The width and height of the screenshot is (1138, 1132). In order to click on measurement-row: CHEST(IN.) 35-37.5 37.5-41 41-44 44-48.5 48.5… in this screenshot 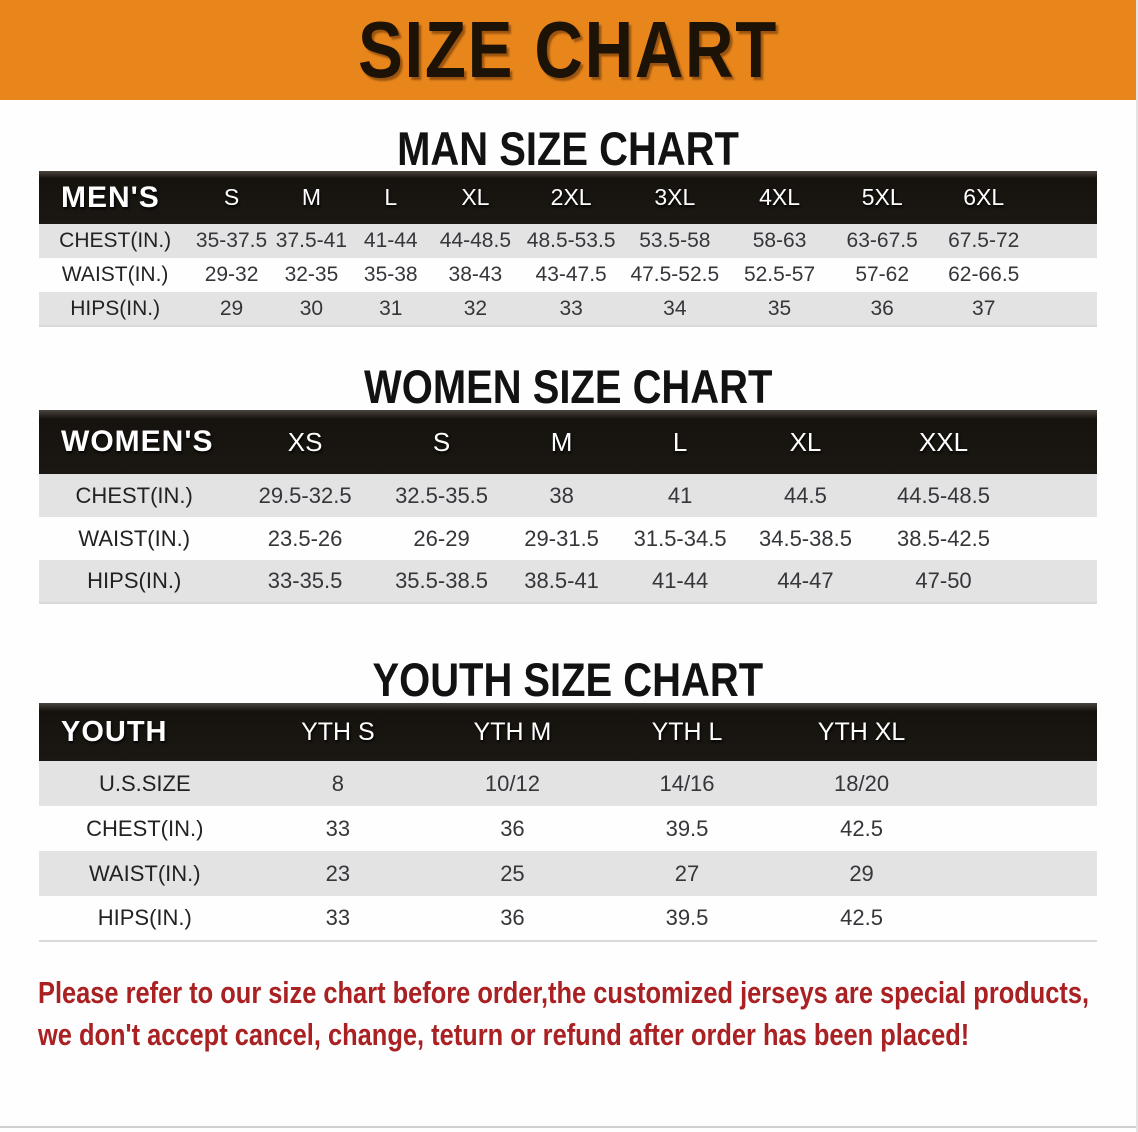, I will do `click(568, 241)`.